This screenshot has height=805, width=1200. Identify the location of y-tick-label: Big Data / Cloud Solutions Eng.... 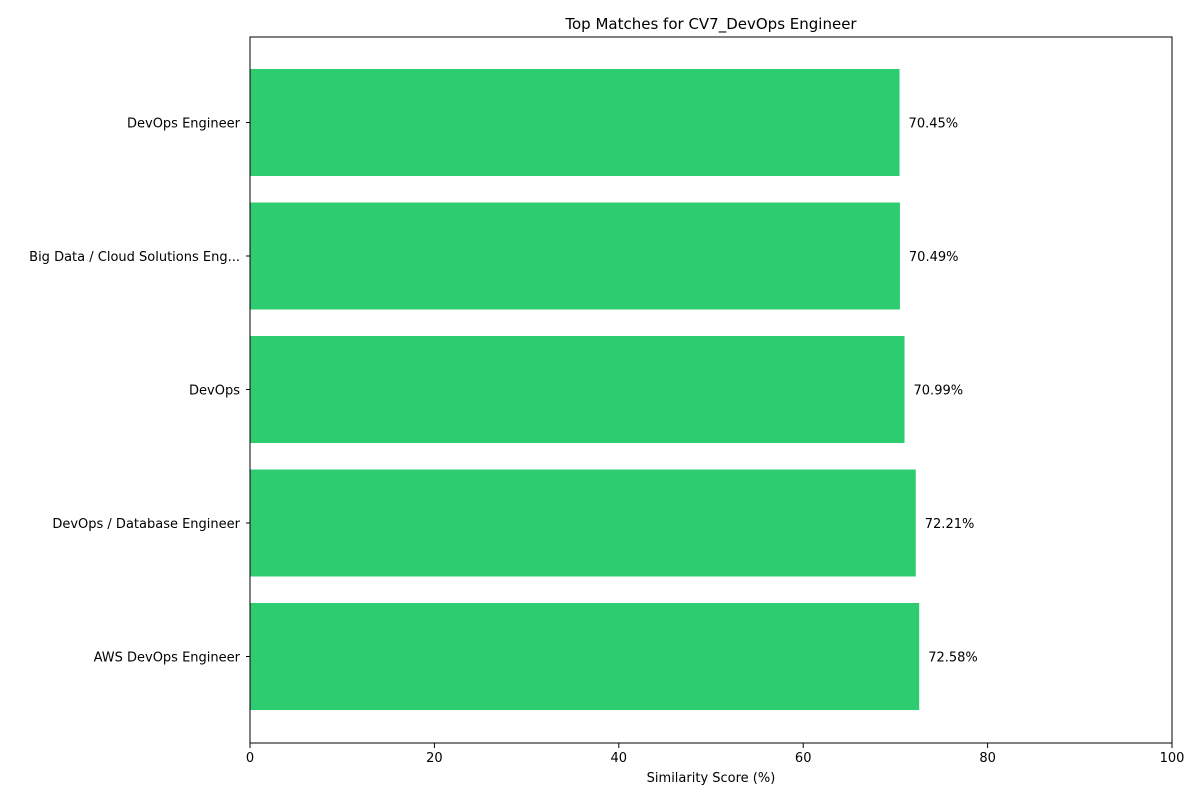
(134, 257).